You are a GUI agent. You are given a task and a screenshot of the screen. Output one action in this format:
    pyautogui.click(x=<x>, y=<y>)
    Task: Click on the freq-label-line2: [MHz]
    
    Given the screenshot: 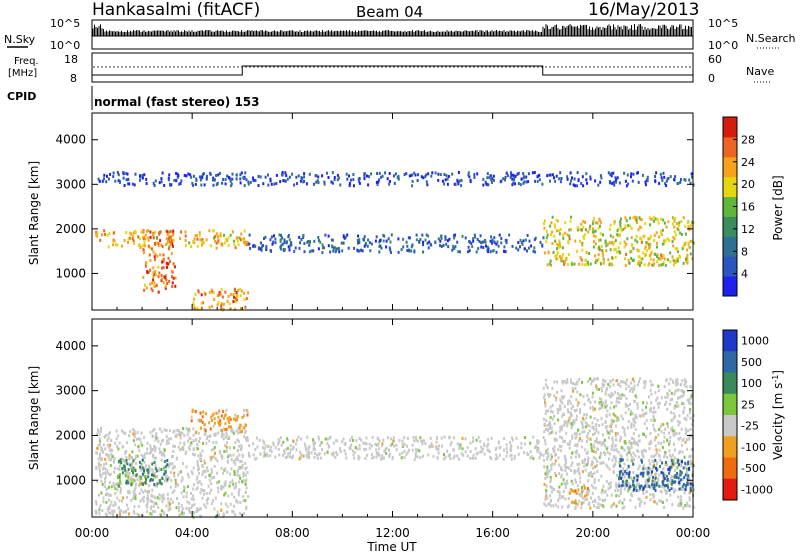 What is the action you would take?
    pyautogui.click(x=22, y=73)
    